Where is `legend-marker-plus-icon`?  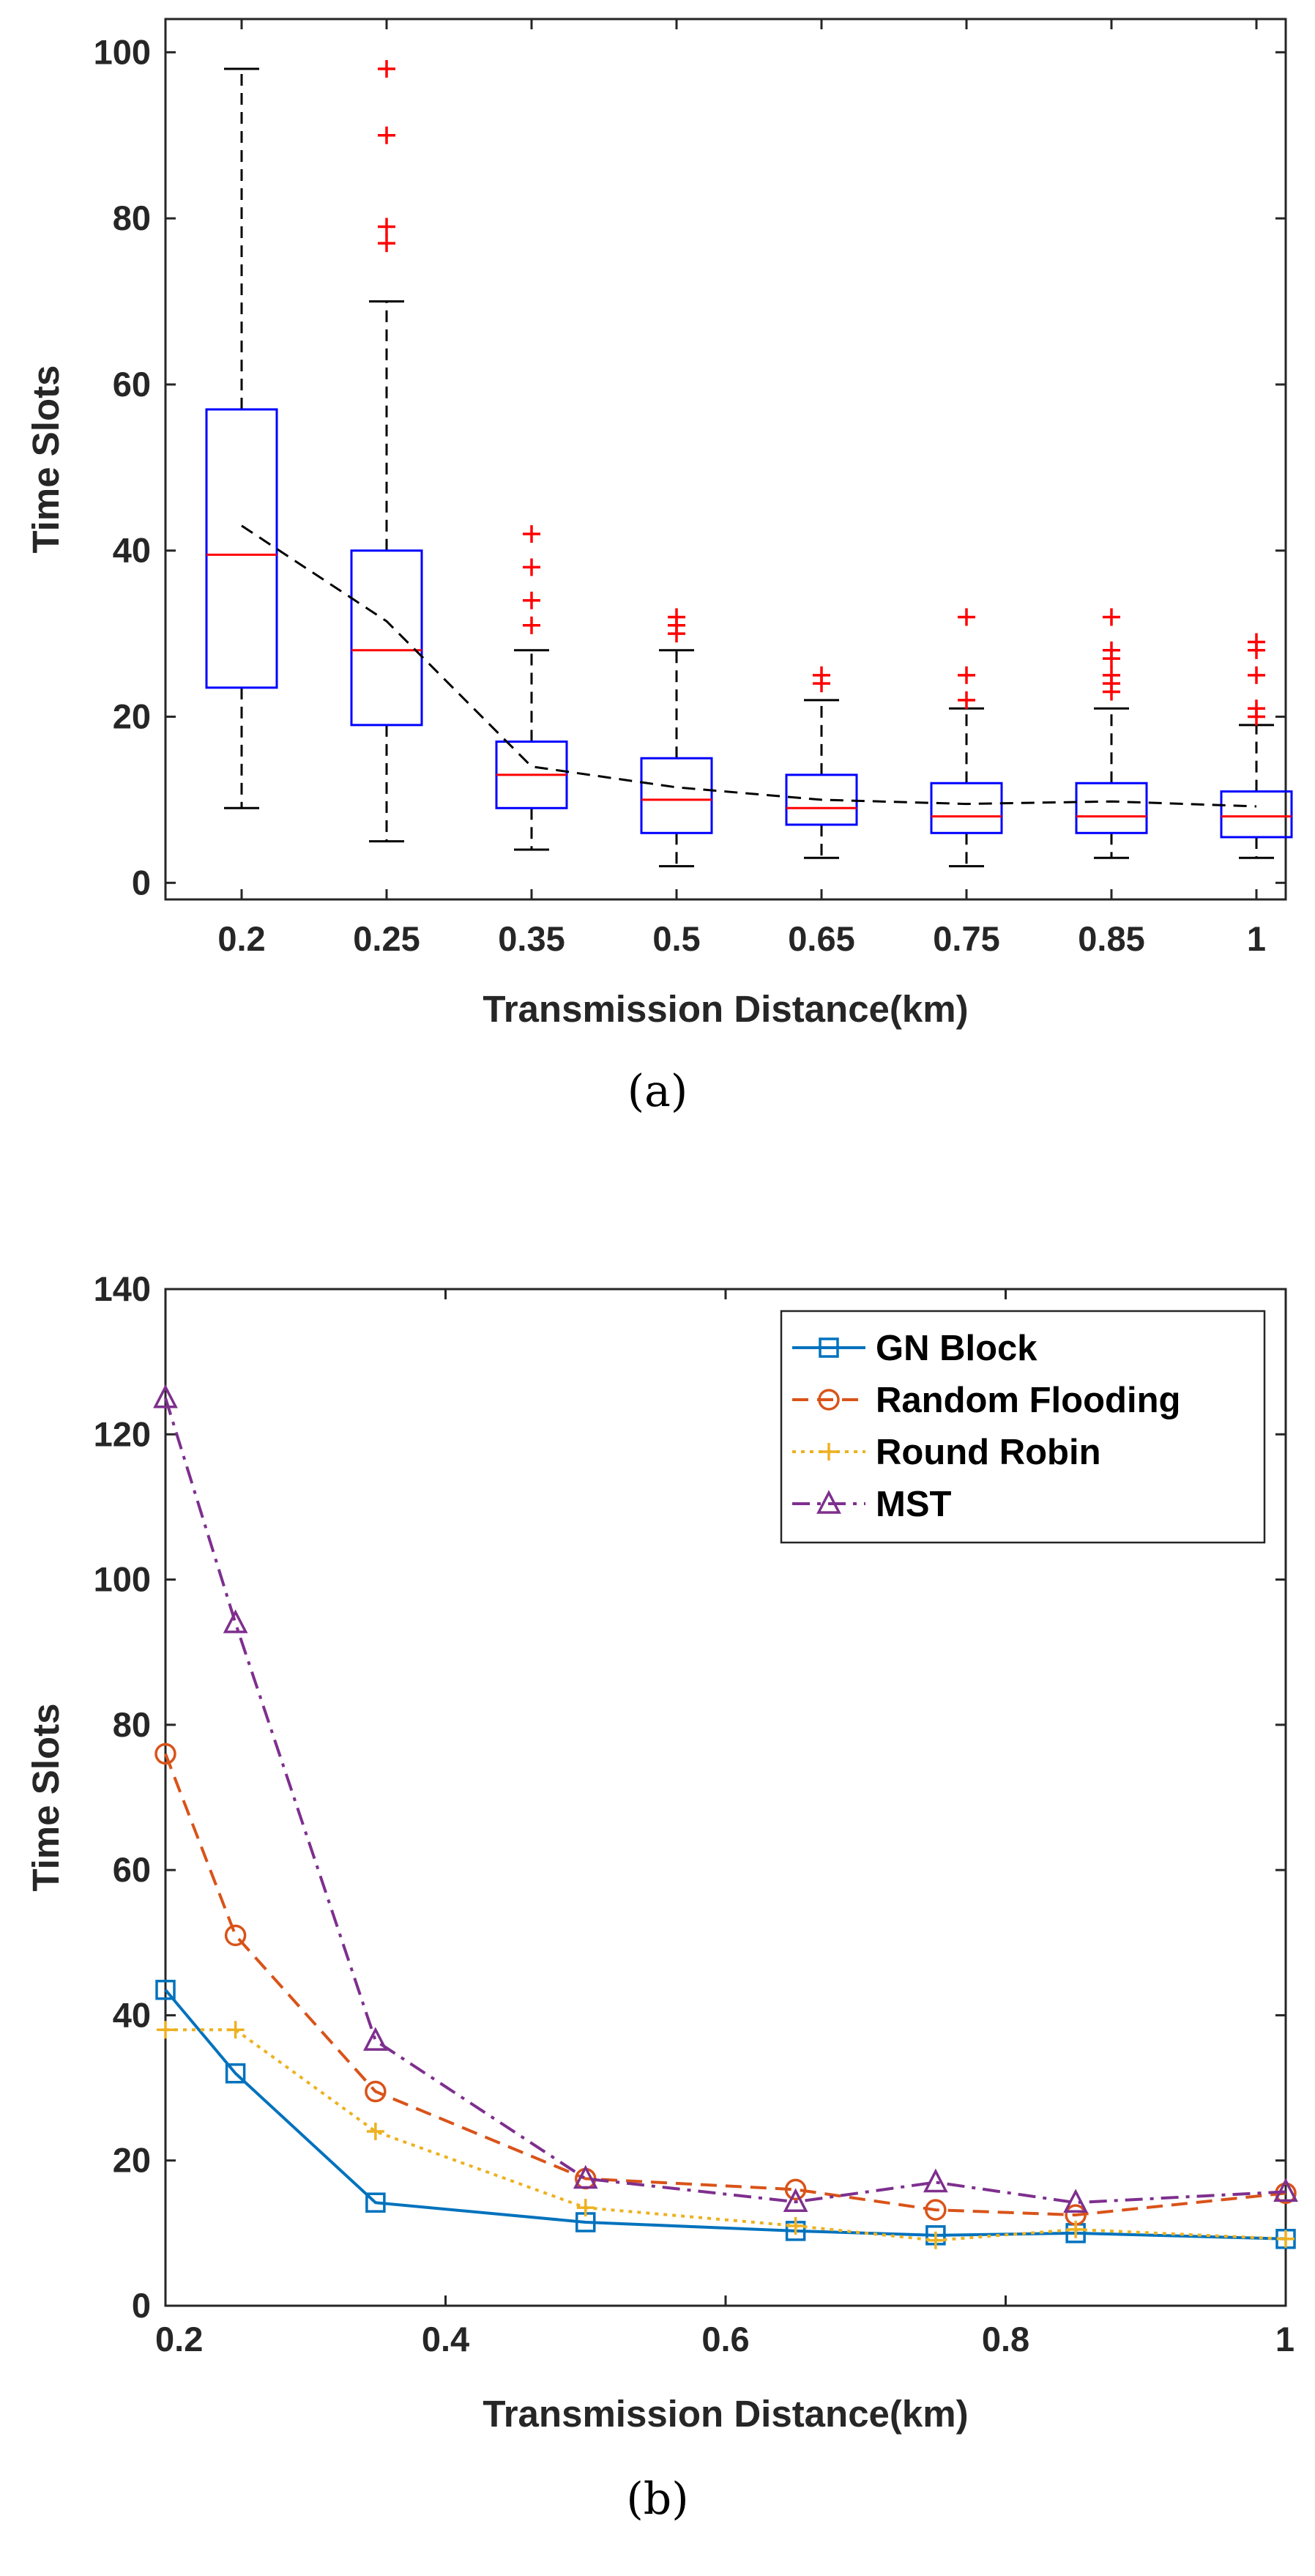
legend-marker-plus-icon is located at coordinates (829, 1451).